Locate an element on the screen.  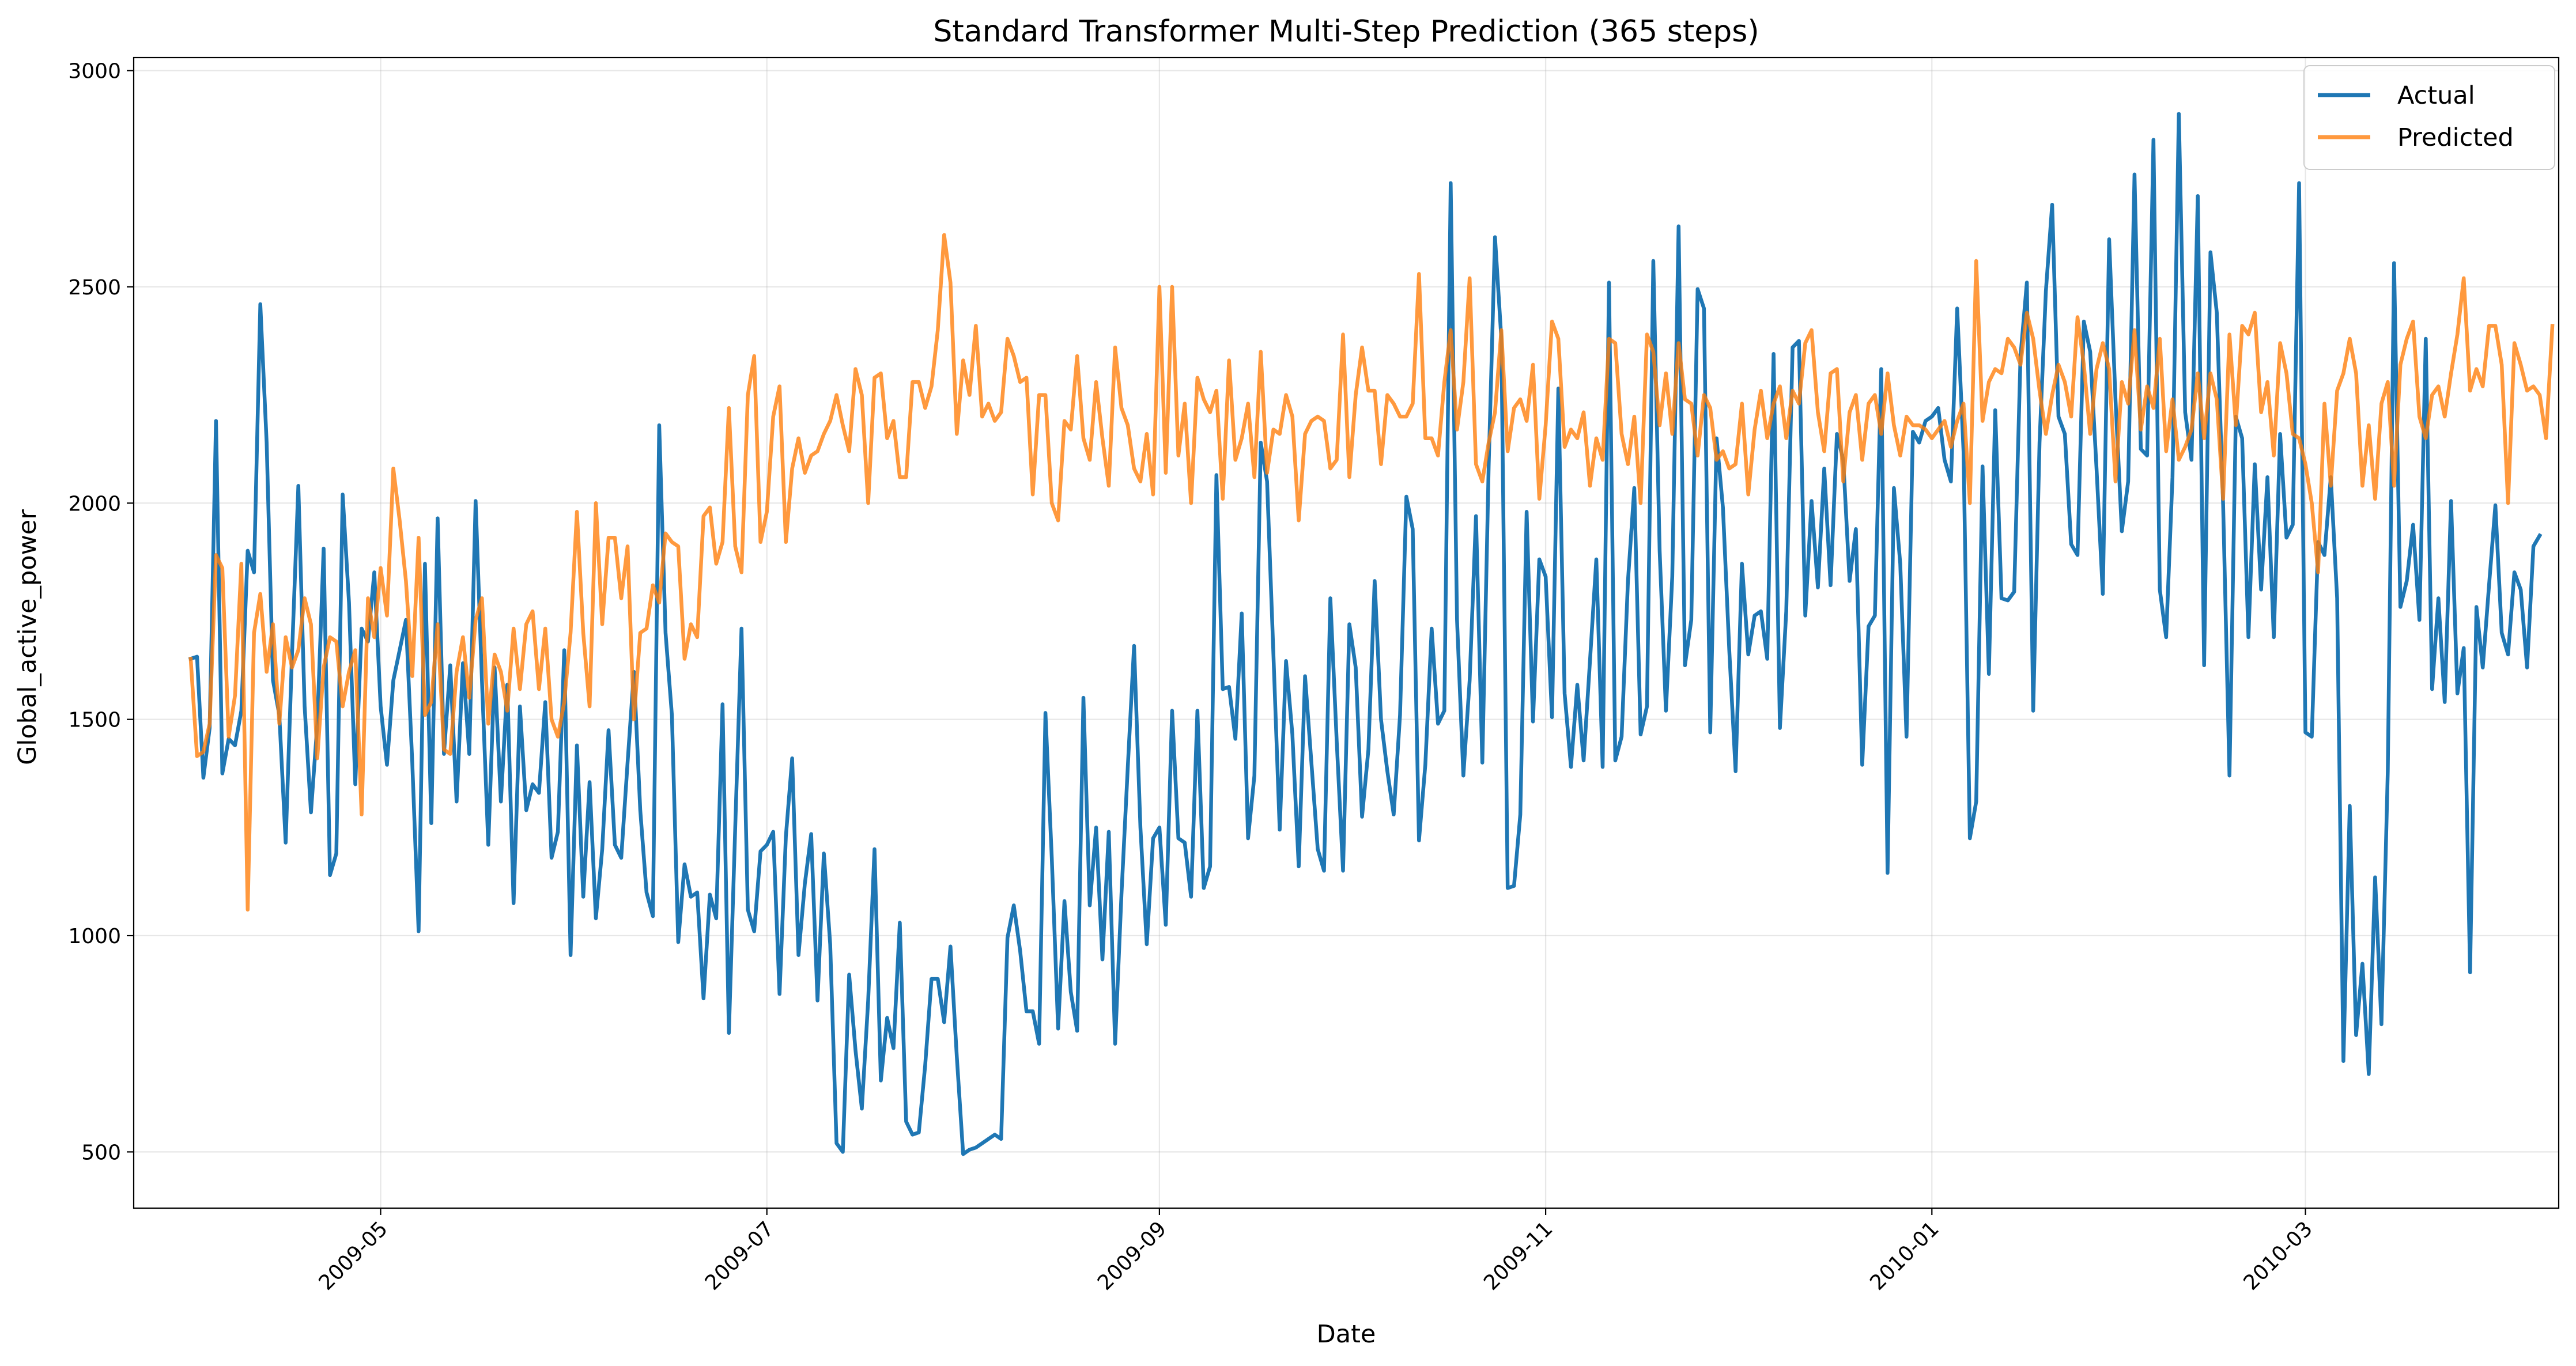
legend-label-predicted: Predicted is located at coordinates (2456, 137).